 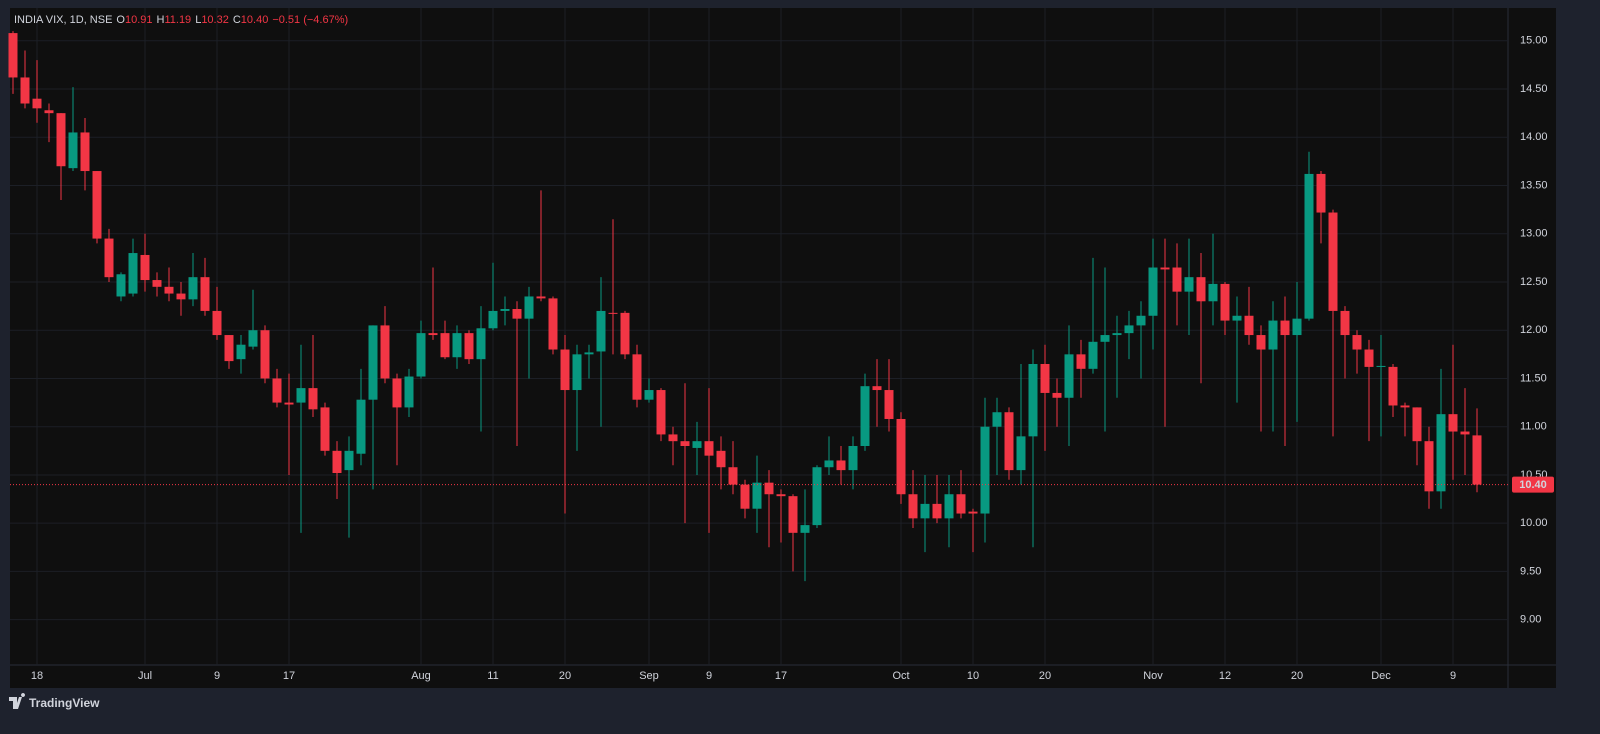 What do you see at coordinates (1381, 676) in the screenshot?
I see `x-tick-label: Dec` at bounding box center [1381, 676].